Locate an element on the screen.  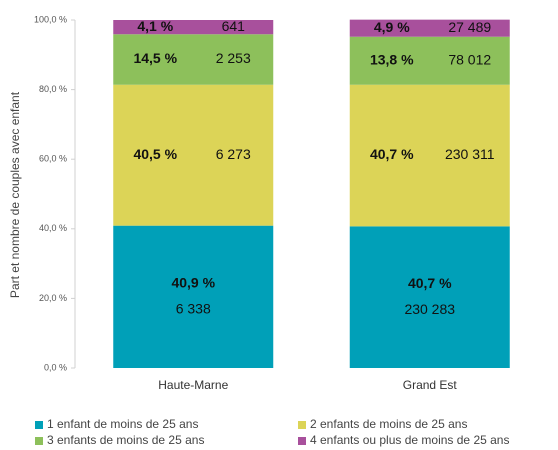
count-label: 6 273 is located at coordinates (233, 154).